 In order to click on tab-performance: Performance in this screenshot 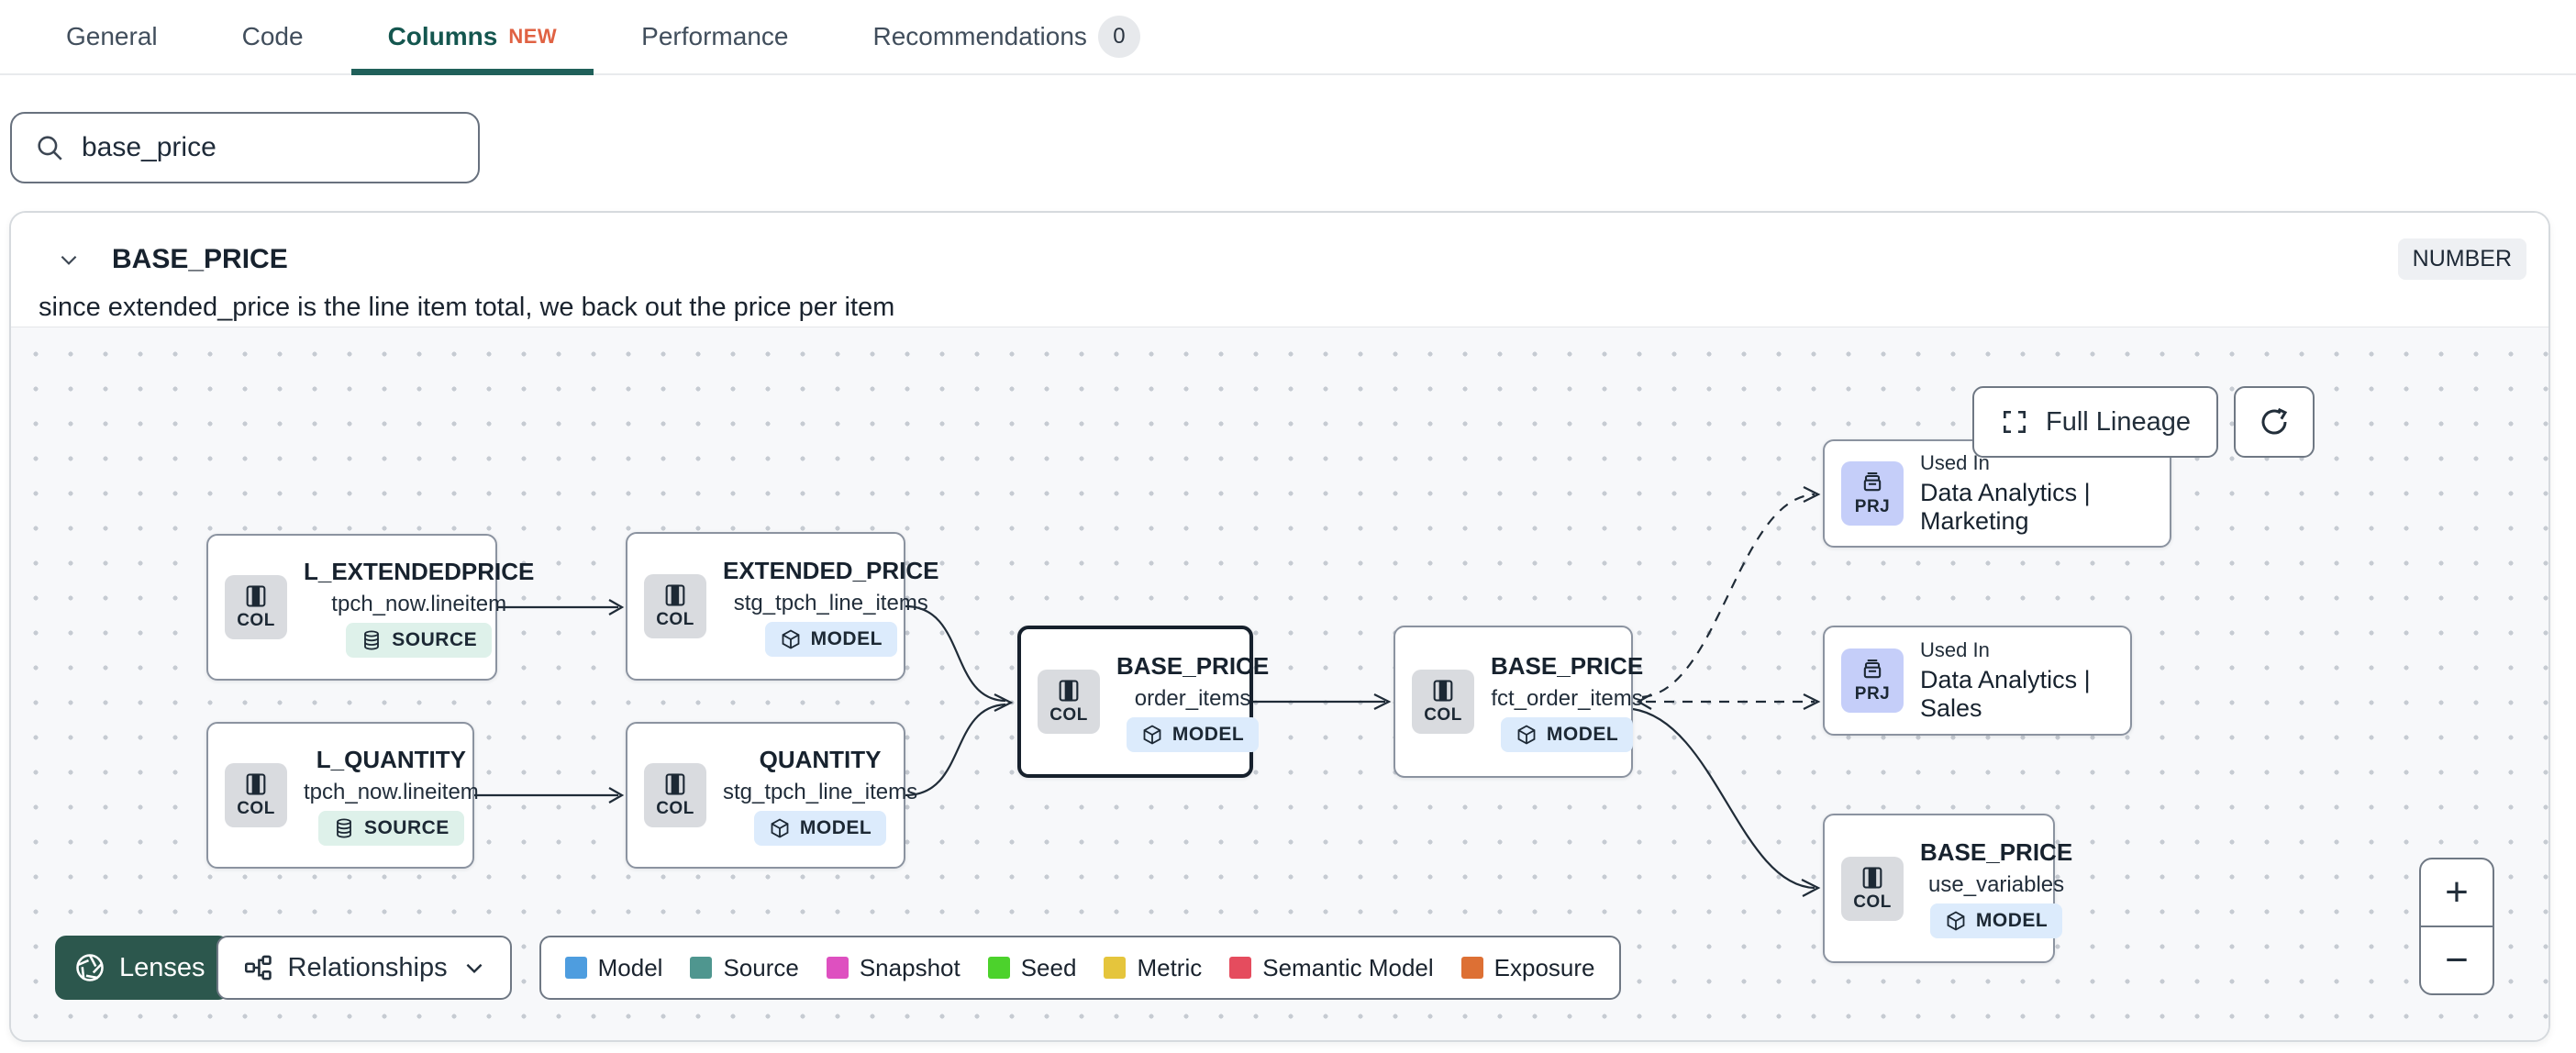, I will do `click(715, 36)`.